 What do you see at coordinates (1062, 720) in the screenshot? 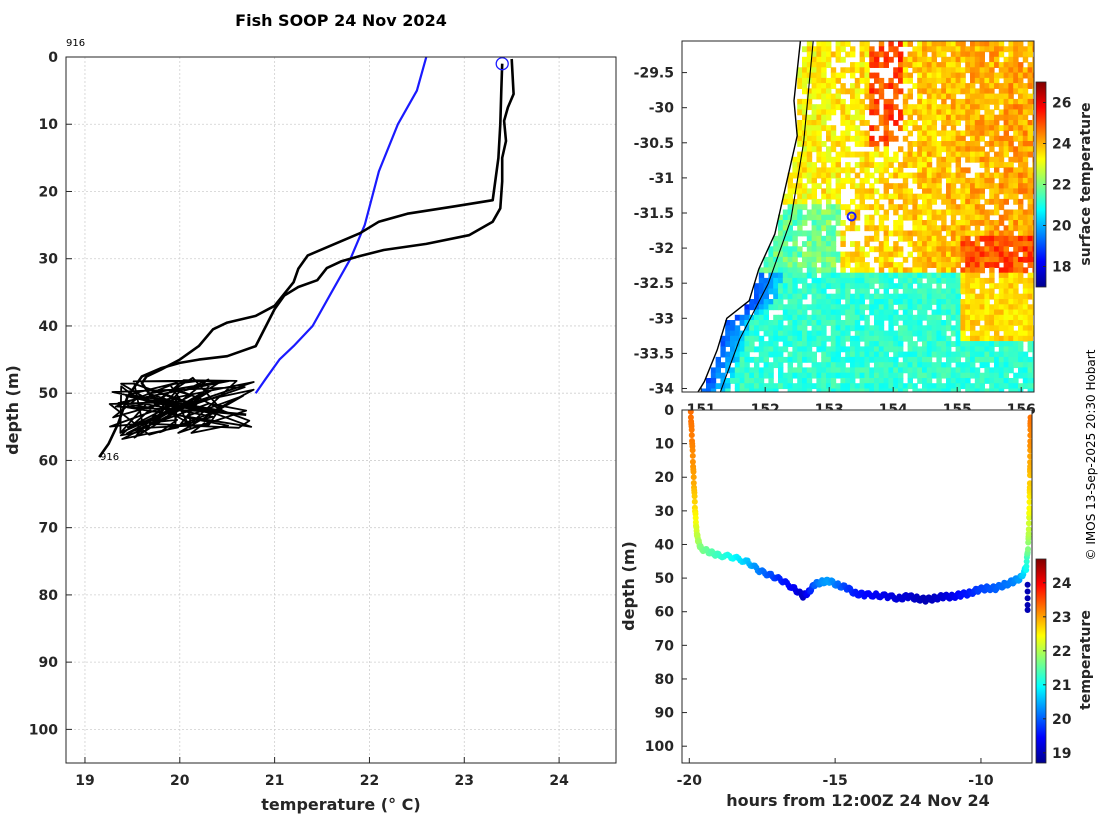
I see `section-colorbar-tick-label: 20` at bounding box center [1062, 720].